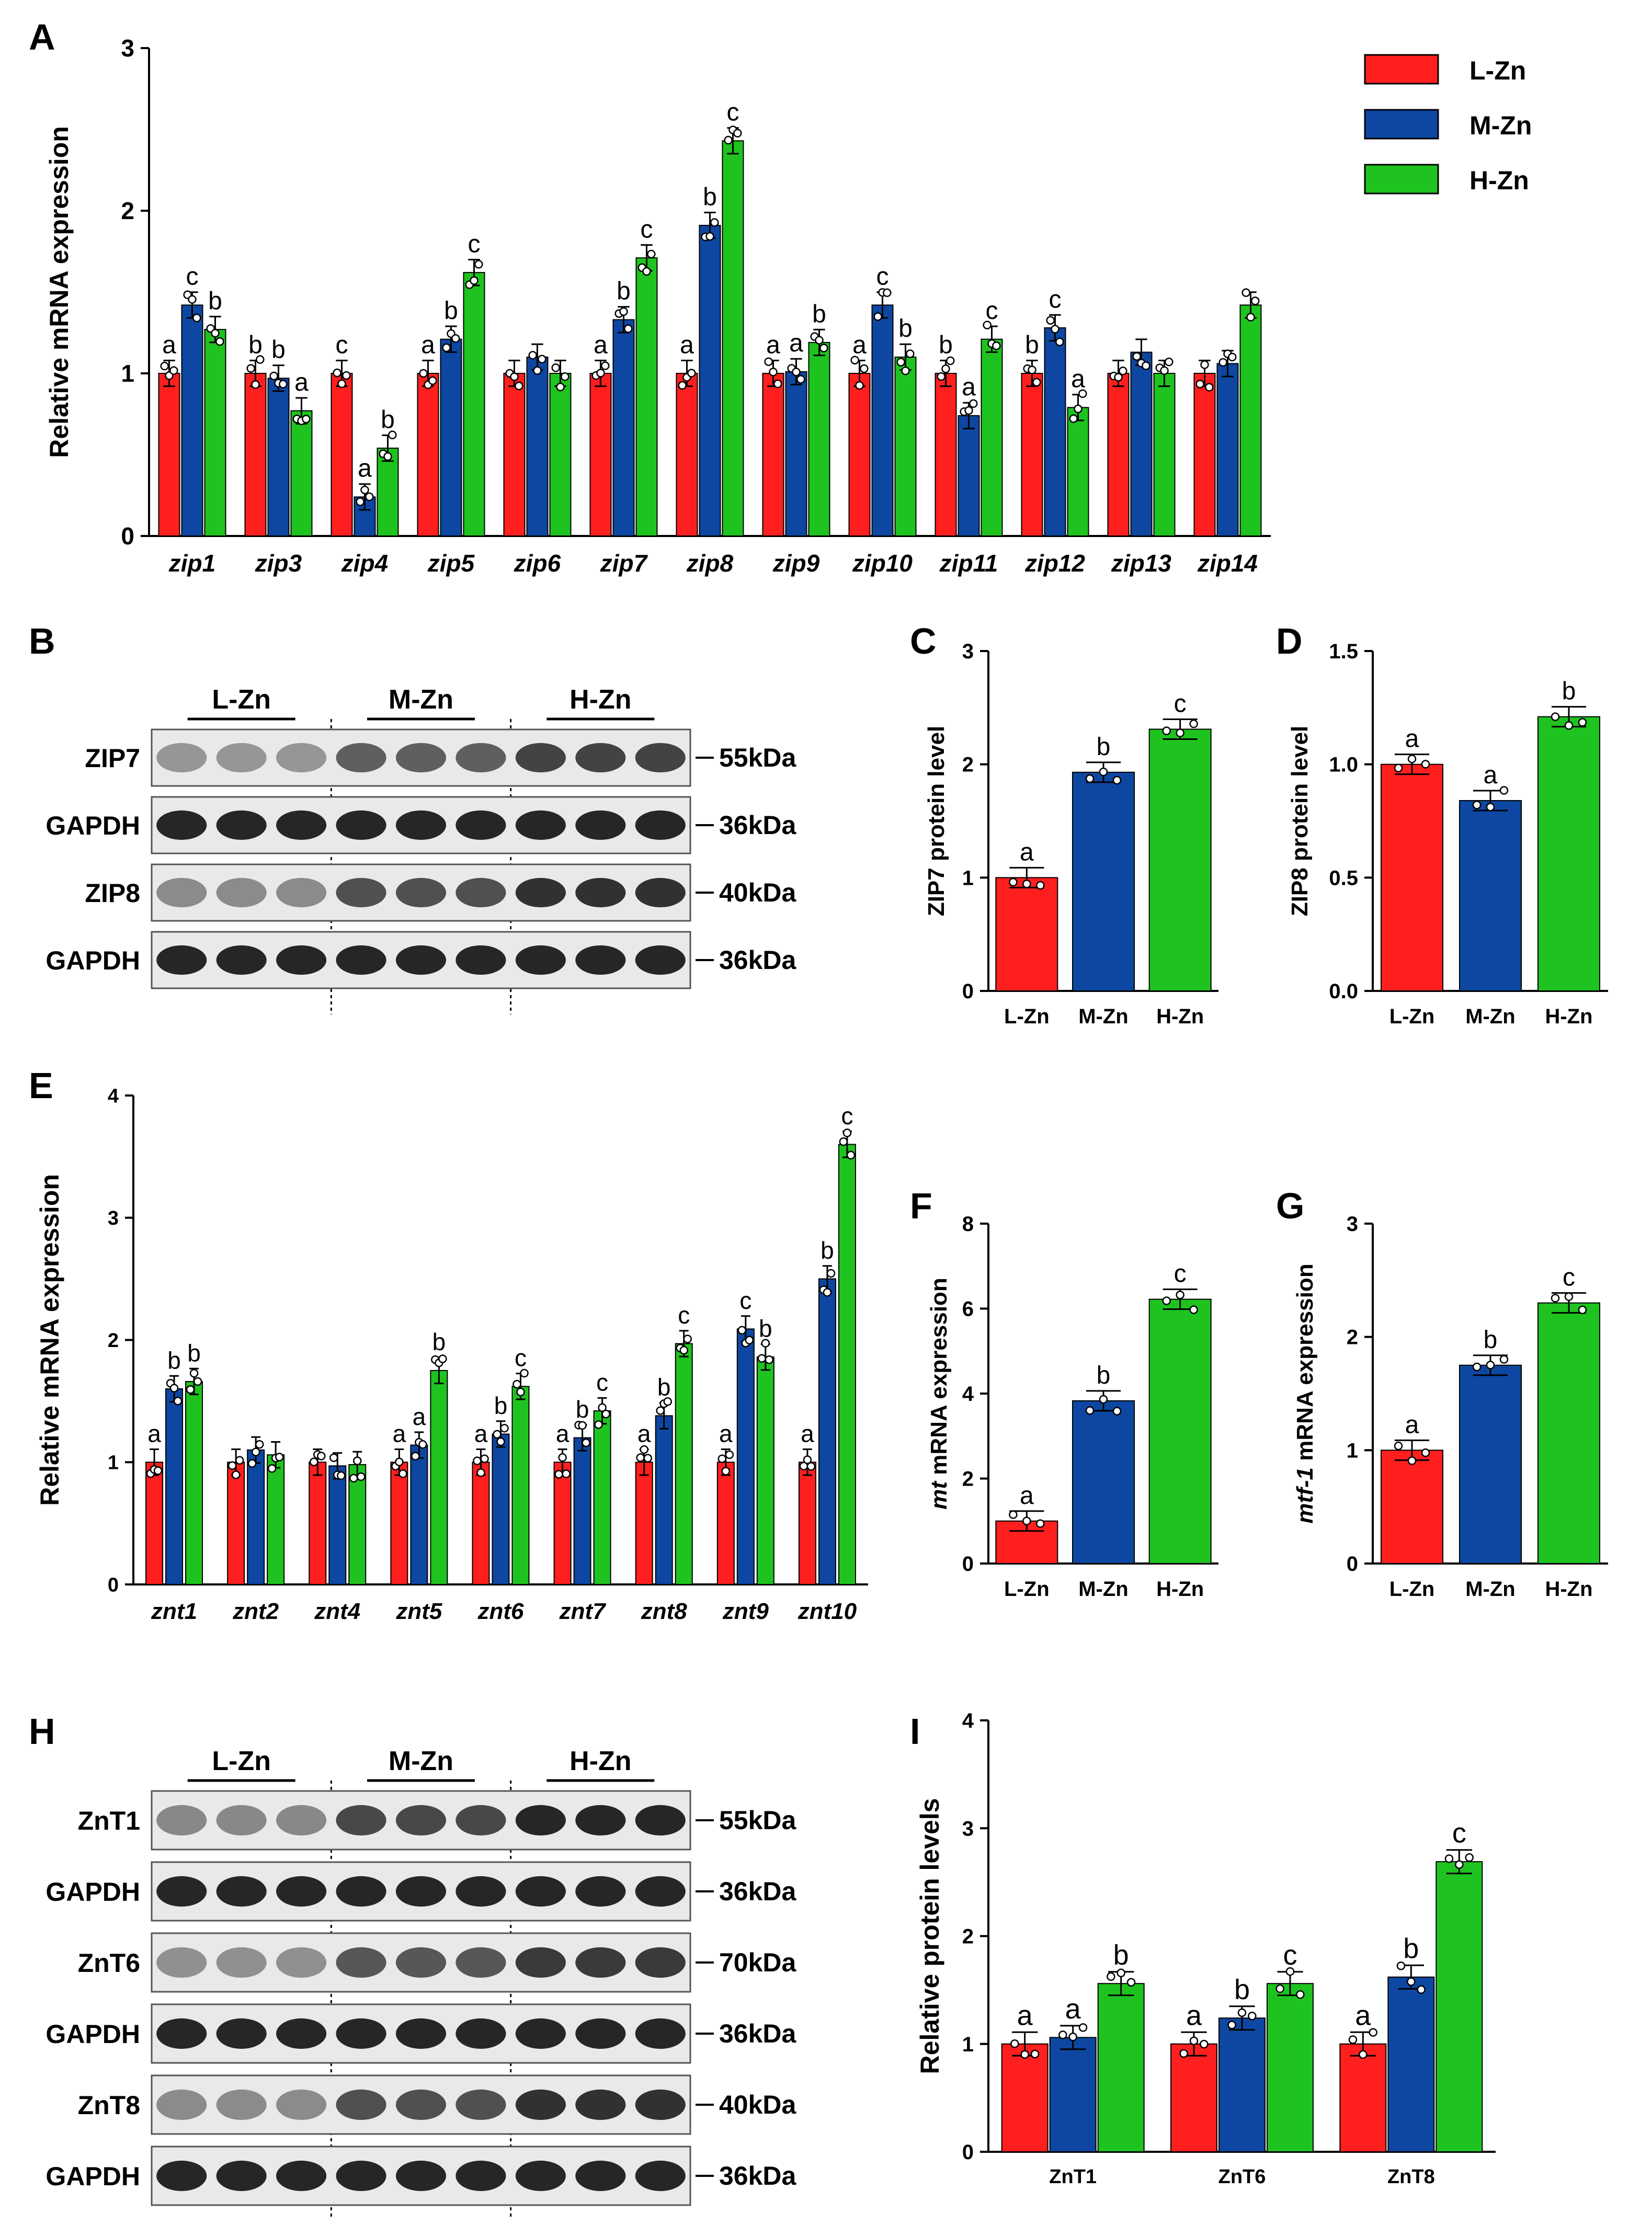  What do you see at coordinates (758, 2105) in the screenshot?
I see `blot-marker-label: 40kDa` at bounding box center [758, 2105].